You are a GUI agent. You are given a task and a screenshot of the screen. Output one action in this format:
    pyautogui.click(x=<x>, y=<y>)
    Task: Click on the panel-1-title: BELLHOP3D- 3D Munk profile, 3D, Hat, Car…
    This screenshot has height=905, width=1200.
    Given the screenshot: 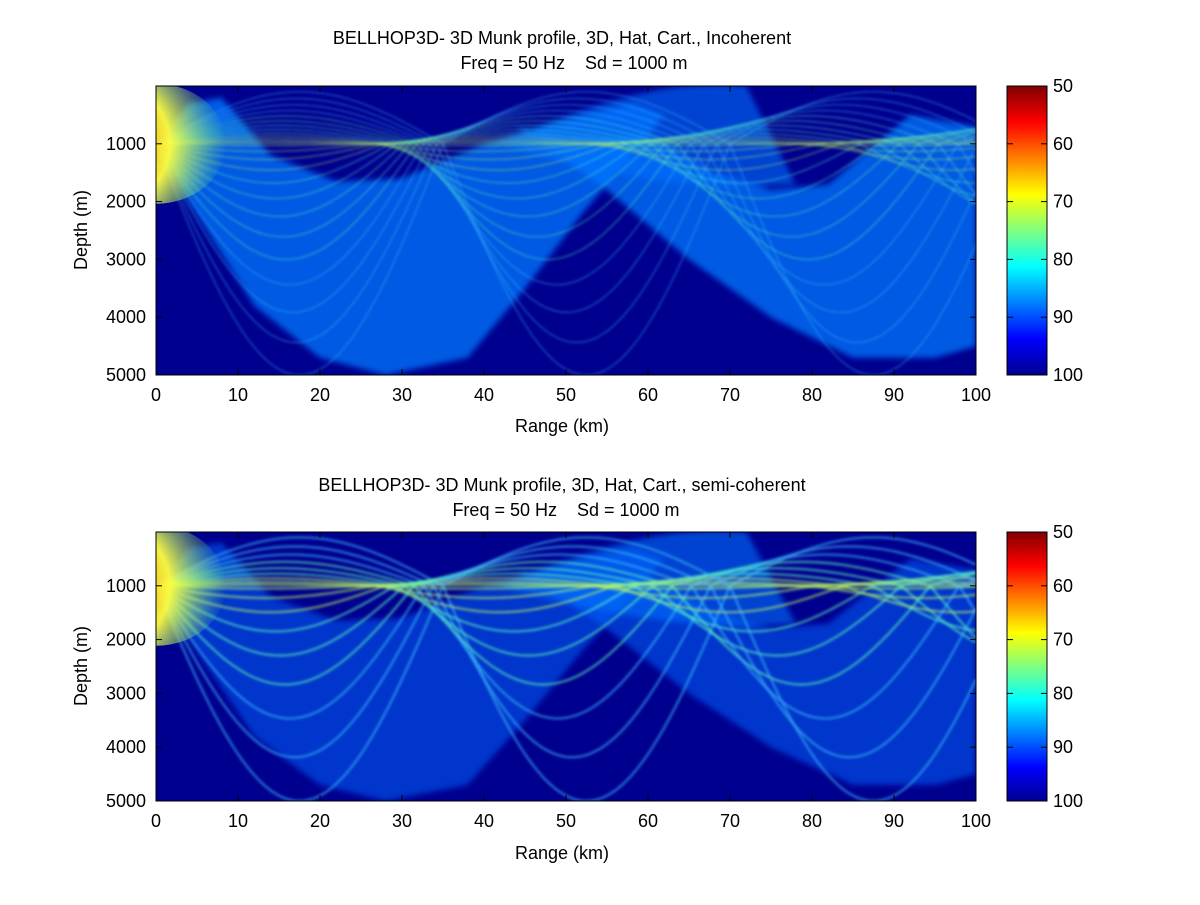 What is the action you would take?
    pyautogui.click(x=562, y=38)
    